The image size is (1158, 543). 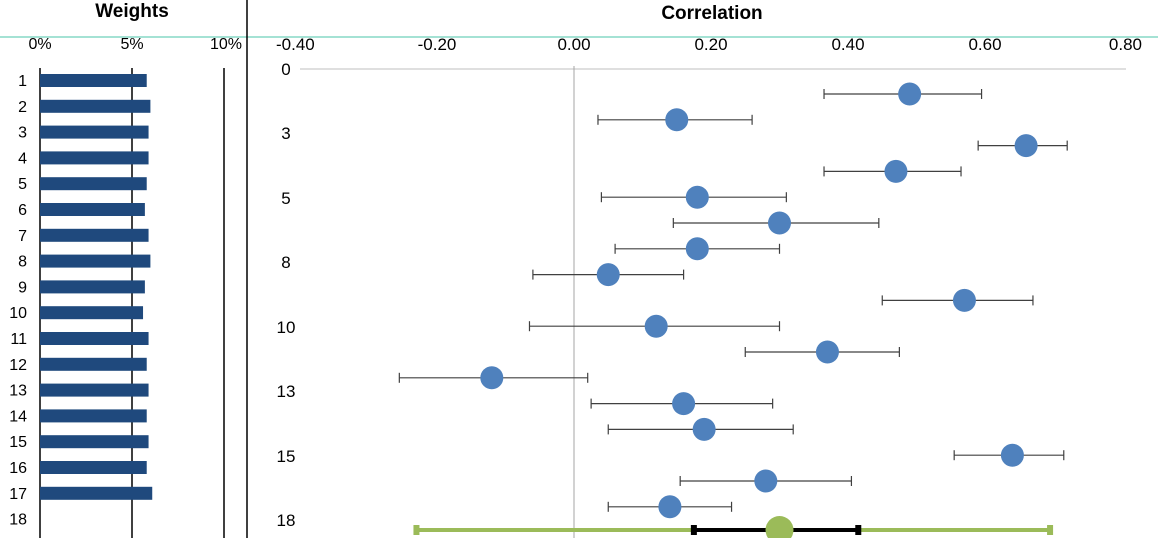 I want to click on weights-row-label: 9, so click(x=22, y=287).